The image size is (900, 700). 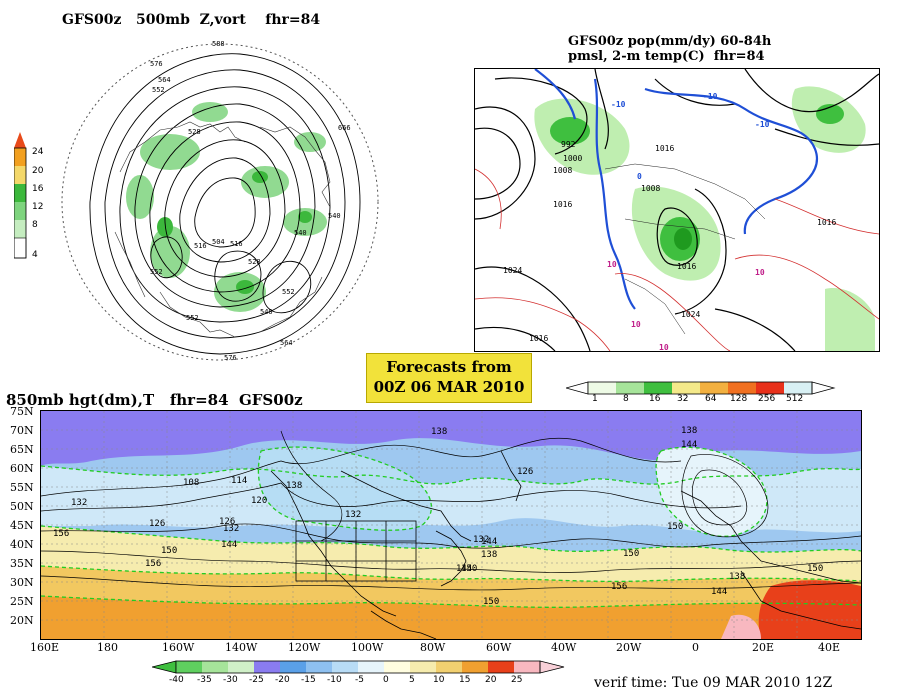 I want to click on lat-label: 25N, so click(x=22, y=601).